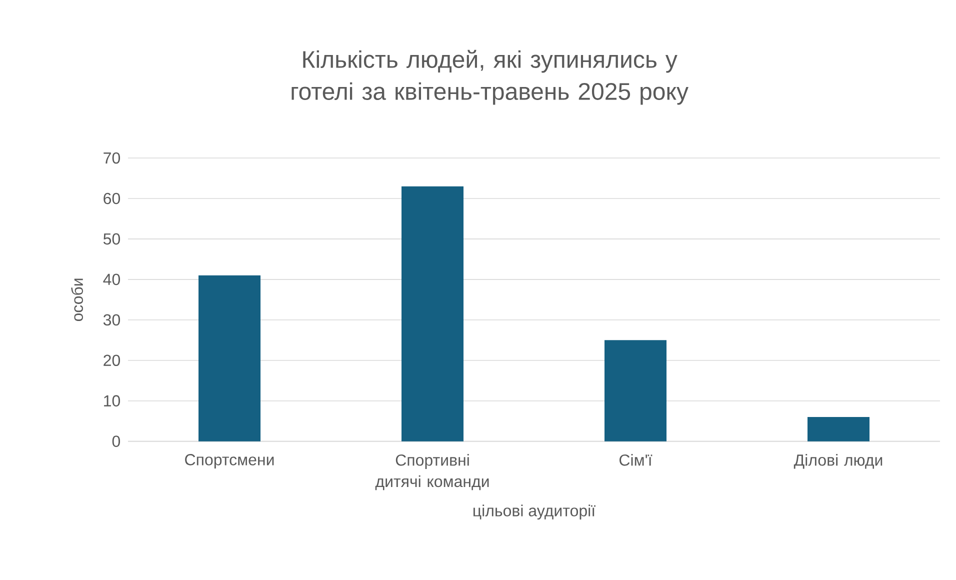  Describe the element at coordinates (111, 239) in the screenshot. I see `y-tick-label: 50` at that location.